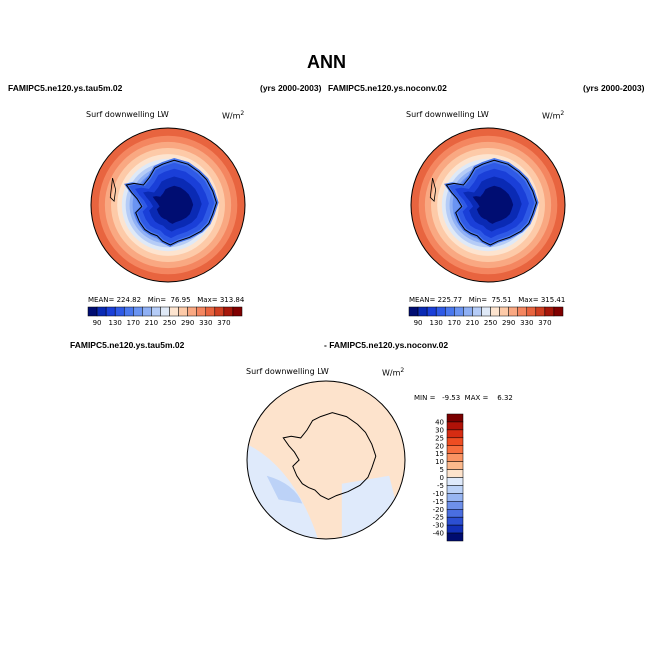  Describe the element at coordinates (435, 323) in the screenshot. I see `cbar2-tick-label: 130` at that location.